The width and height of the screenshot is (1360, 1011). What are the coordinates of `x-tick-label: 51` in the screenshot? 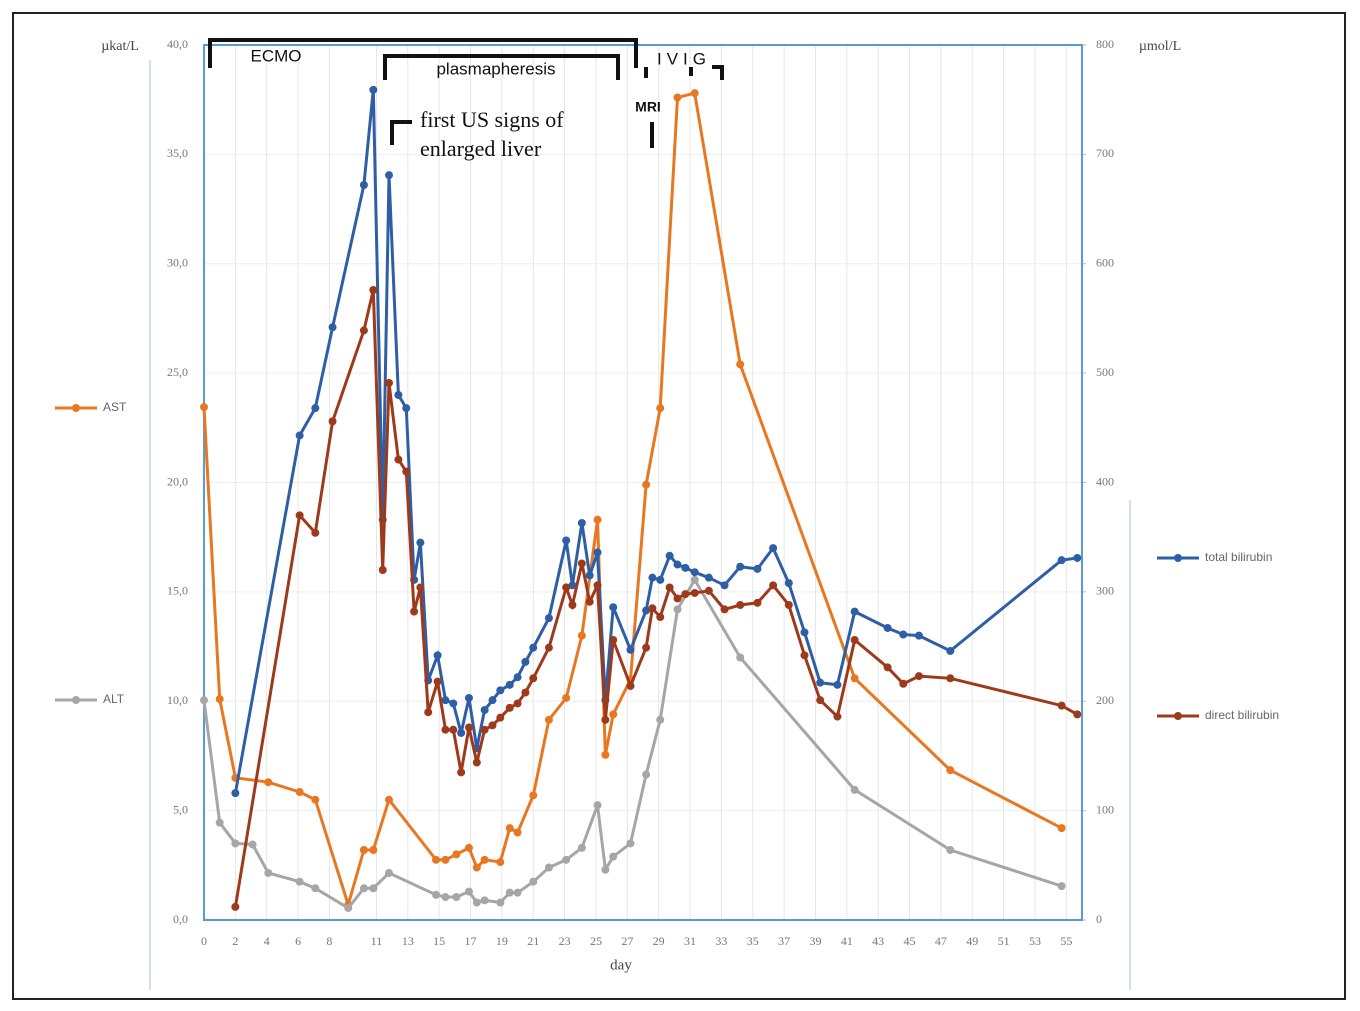 It's located at (1004, 941).